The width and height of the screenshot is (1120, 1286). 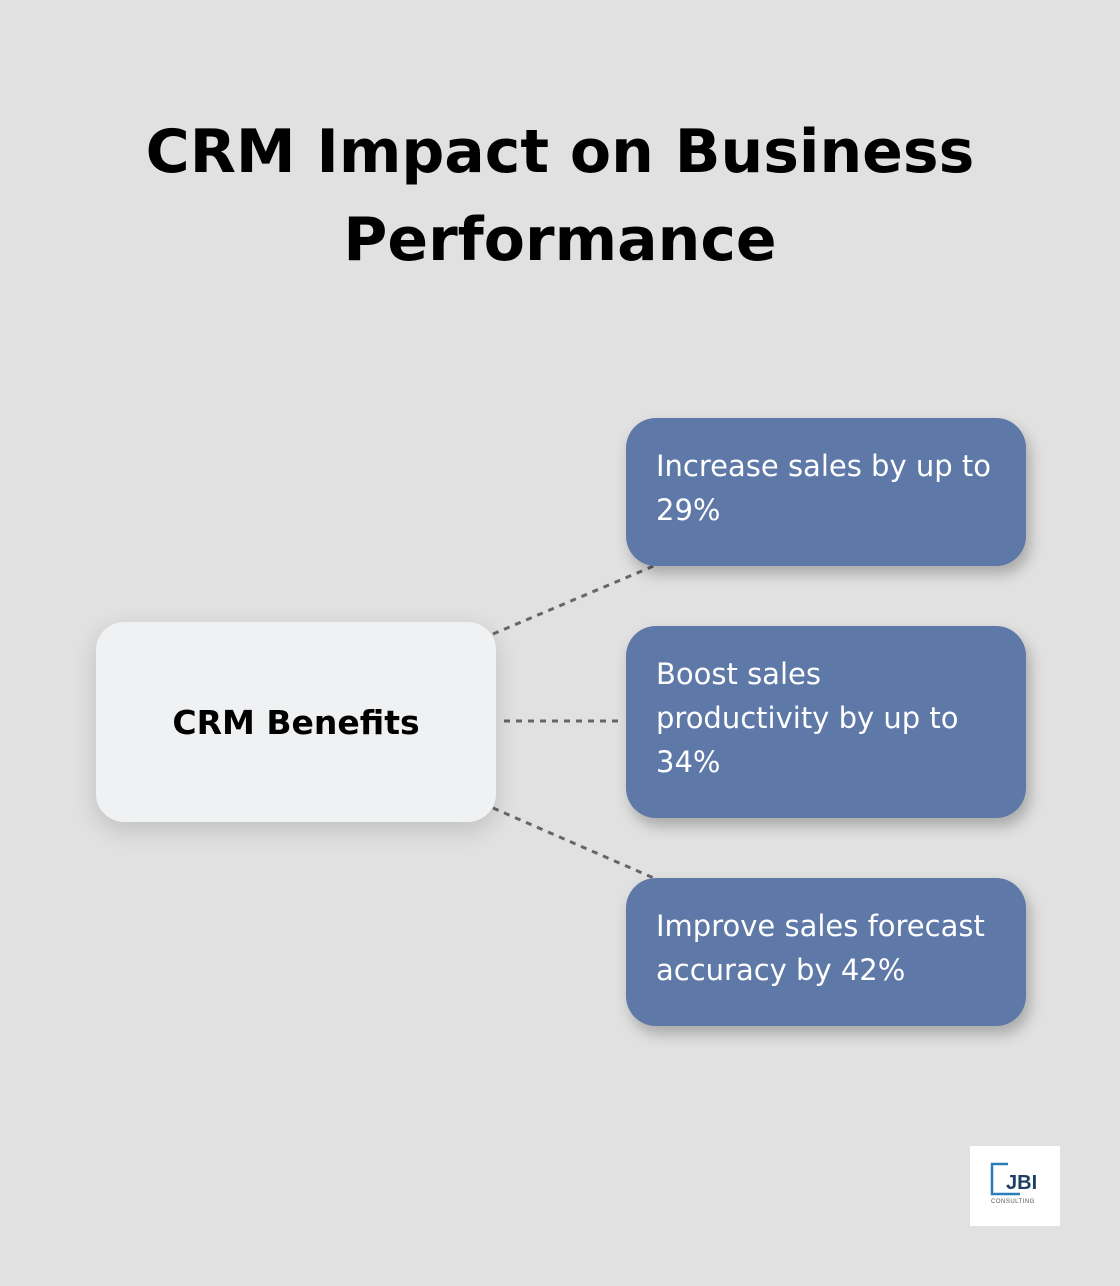 What do you see at coordinates (826, 722) in the screenshot?
I see `benefit-node: Boost sales productivity by up to 34%` at bounding box center [826, 722].